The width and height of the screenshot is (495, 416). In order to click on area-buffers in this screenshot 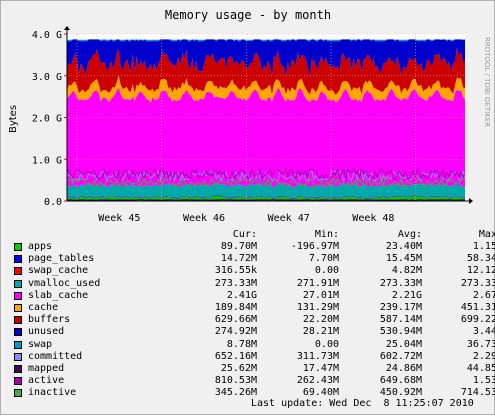, I will do `click(266, 71)`.